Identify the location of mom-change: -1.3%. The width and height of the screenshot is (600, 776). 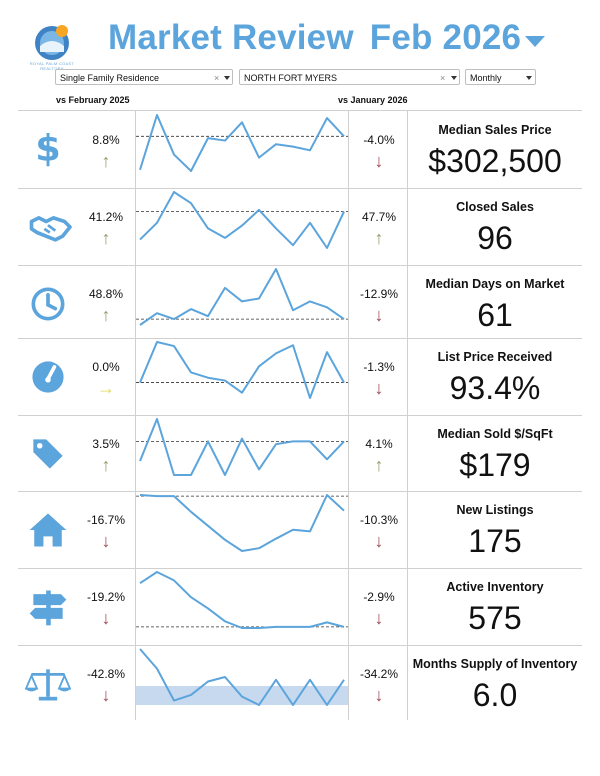
(379, 367).